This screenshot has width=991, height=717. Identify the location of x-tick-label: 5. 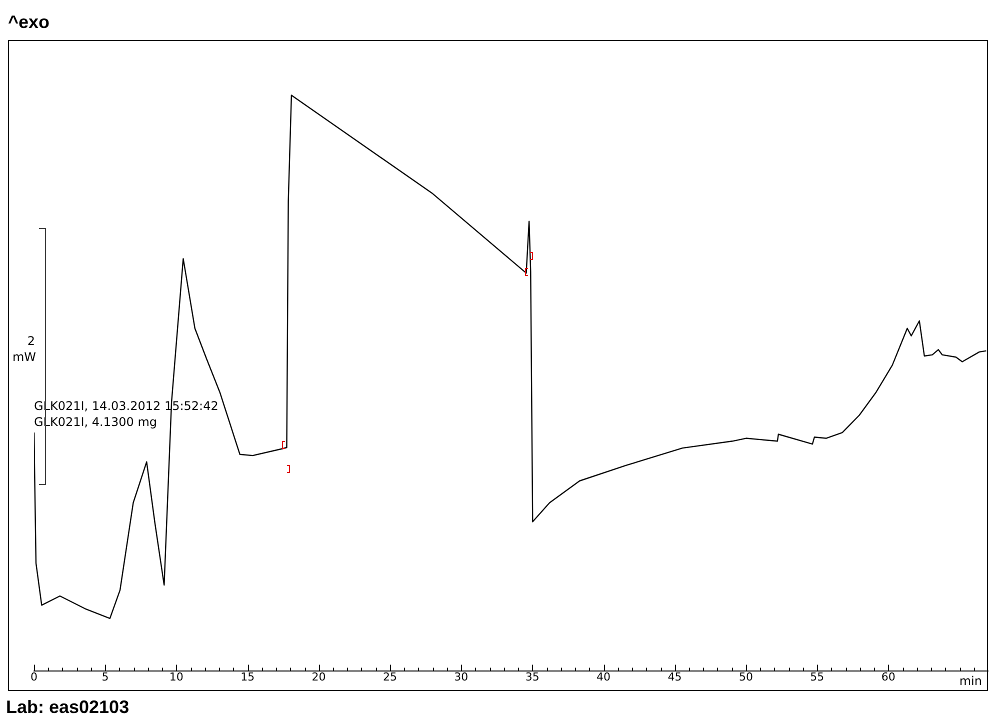
(105, 677).